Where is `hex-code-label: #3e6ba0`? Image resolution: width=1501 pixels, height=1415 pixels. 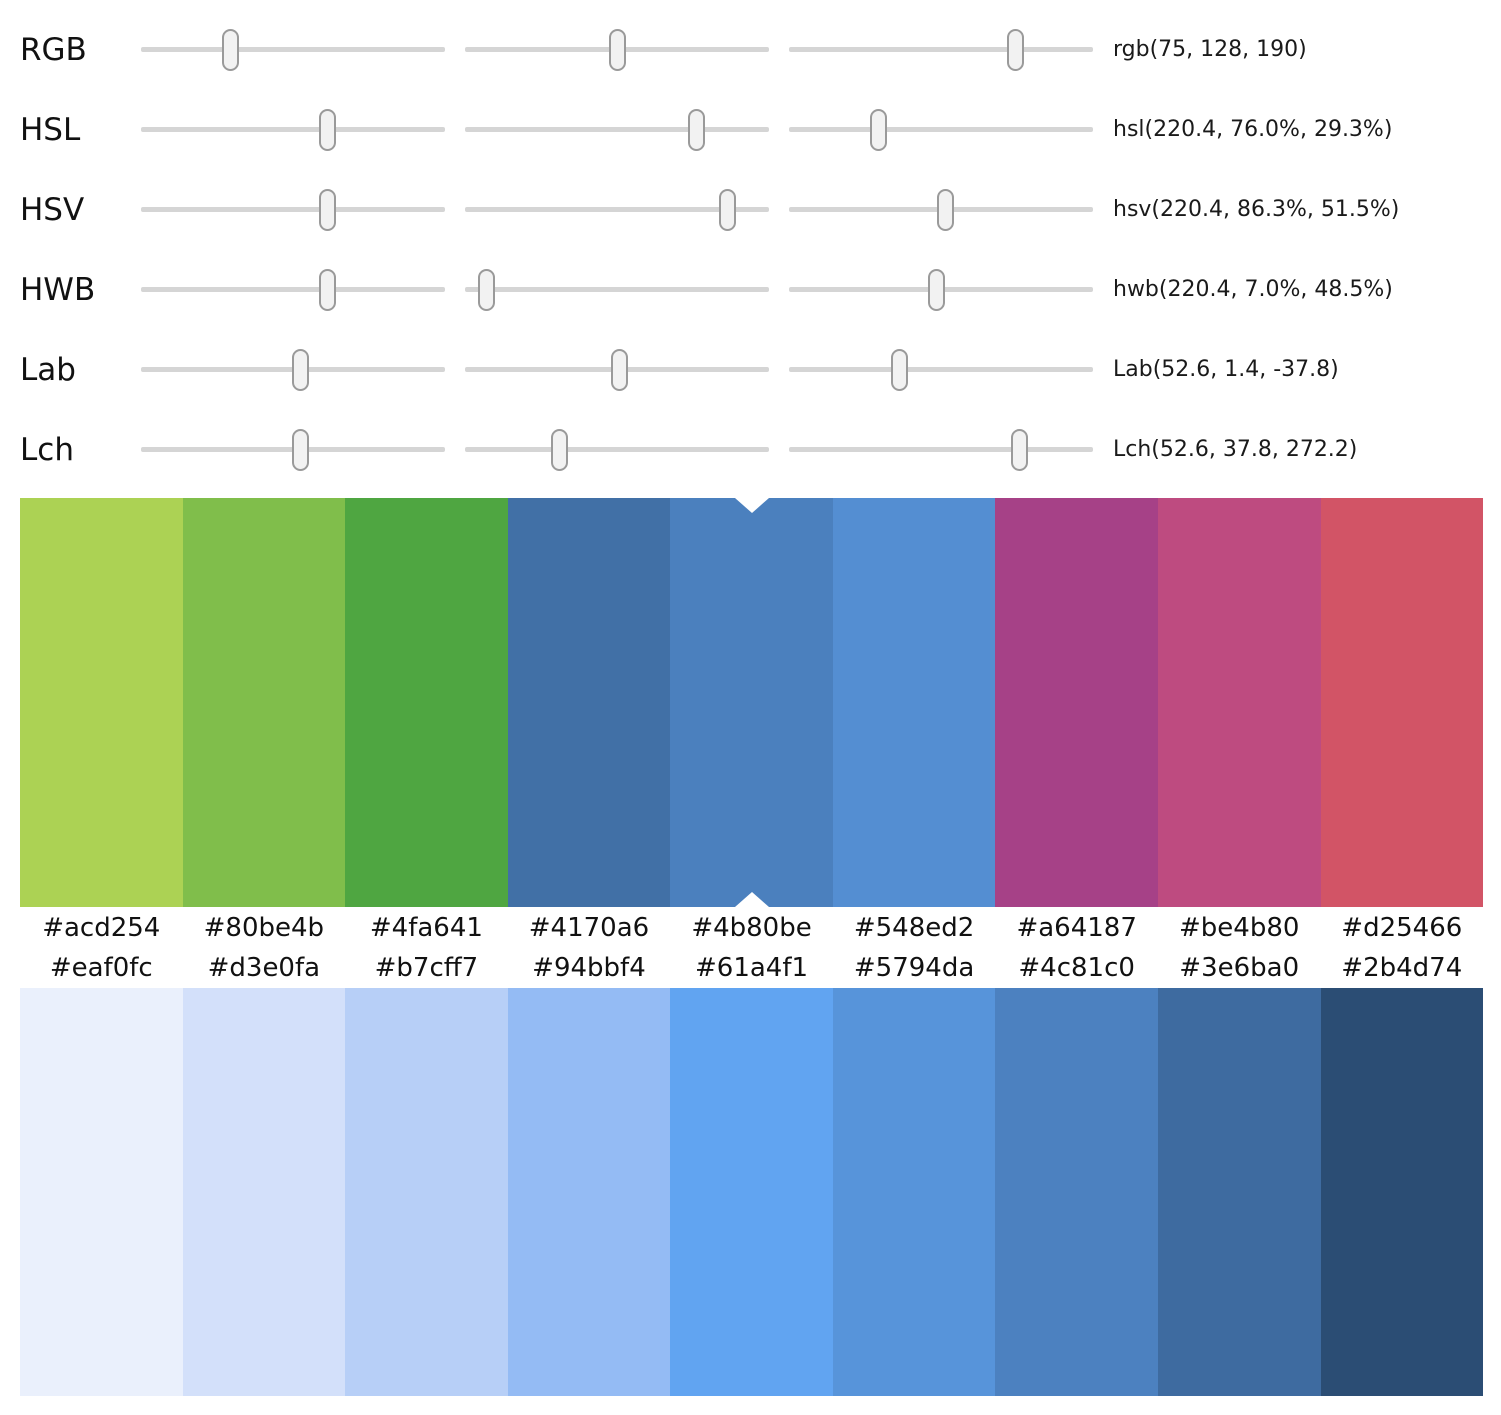
hex-code-label: #3e6ba0 is located at coordinates (1239, 968).